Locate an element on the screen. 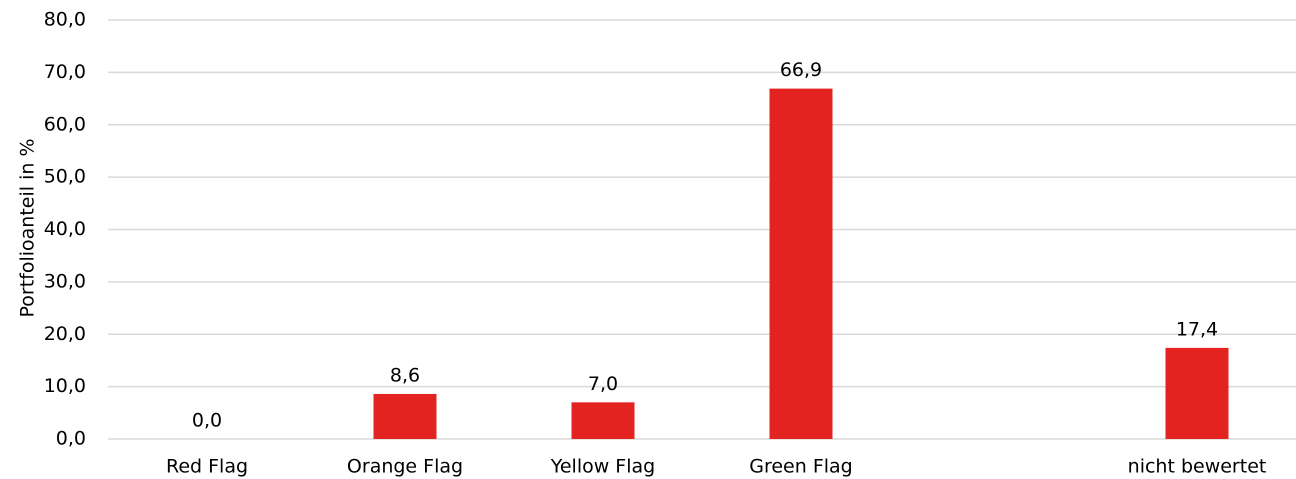 Image resolution: width=1296 pixels, height=479 pixels. data-label: 8,6 is located at coordinates (405, 375).